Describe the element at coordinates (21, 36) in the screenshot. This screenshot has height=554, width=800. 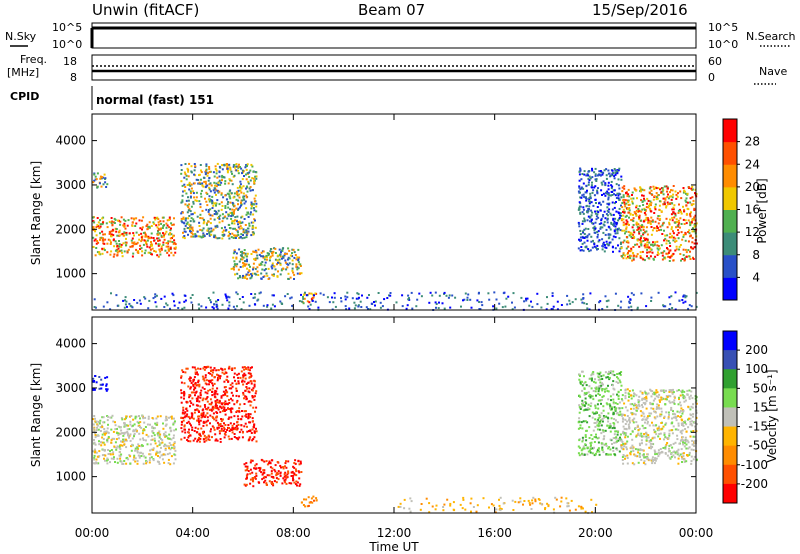
I see `nsky-label: N.Sky` at that location.